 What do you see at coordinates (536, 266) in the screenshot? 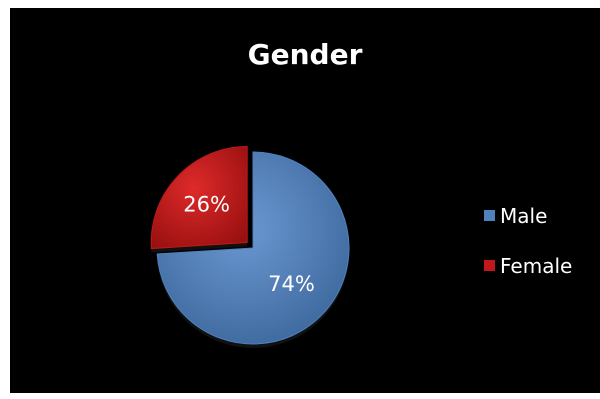
I see `legend-label-female: Female` at bounding box center [536, 266].